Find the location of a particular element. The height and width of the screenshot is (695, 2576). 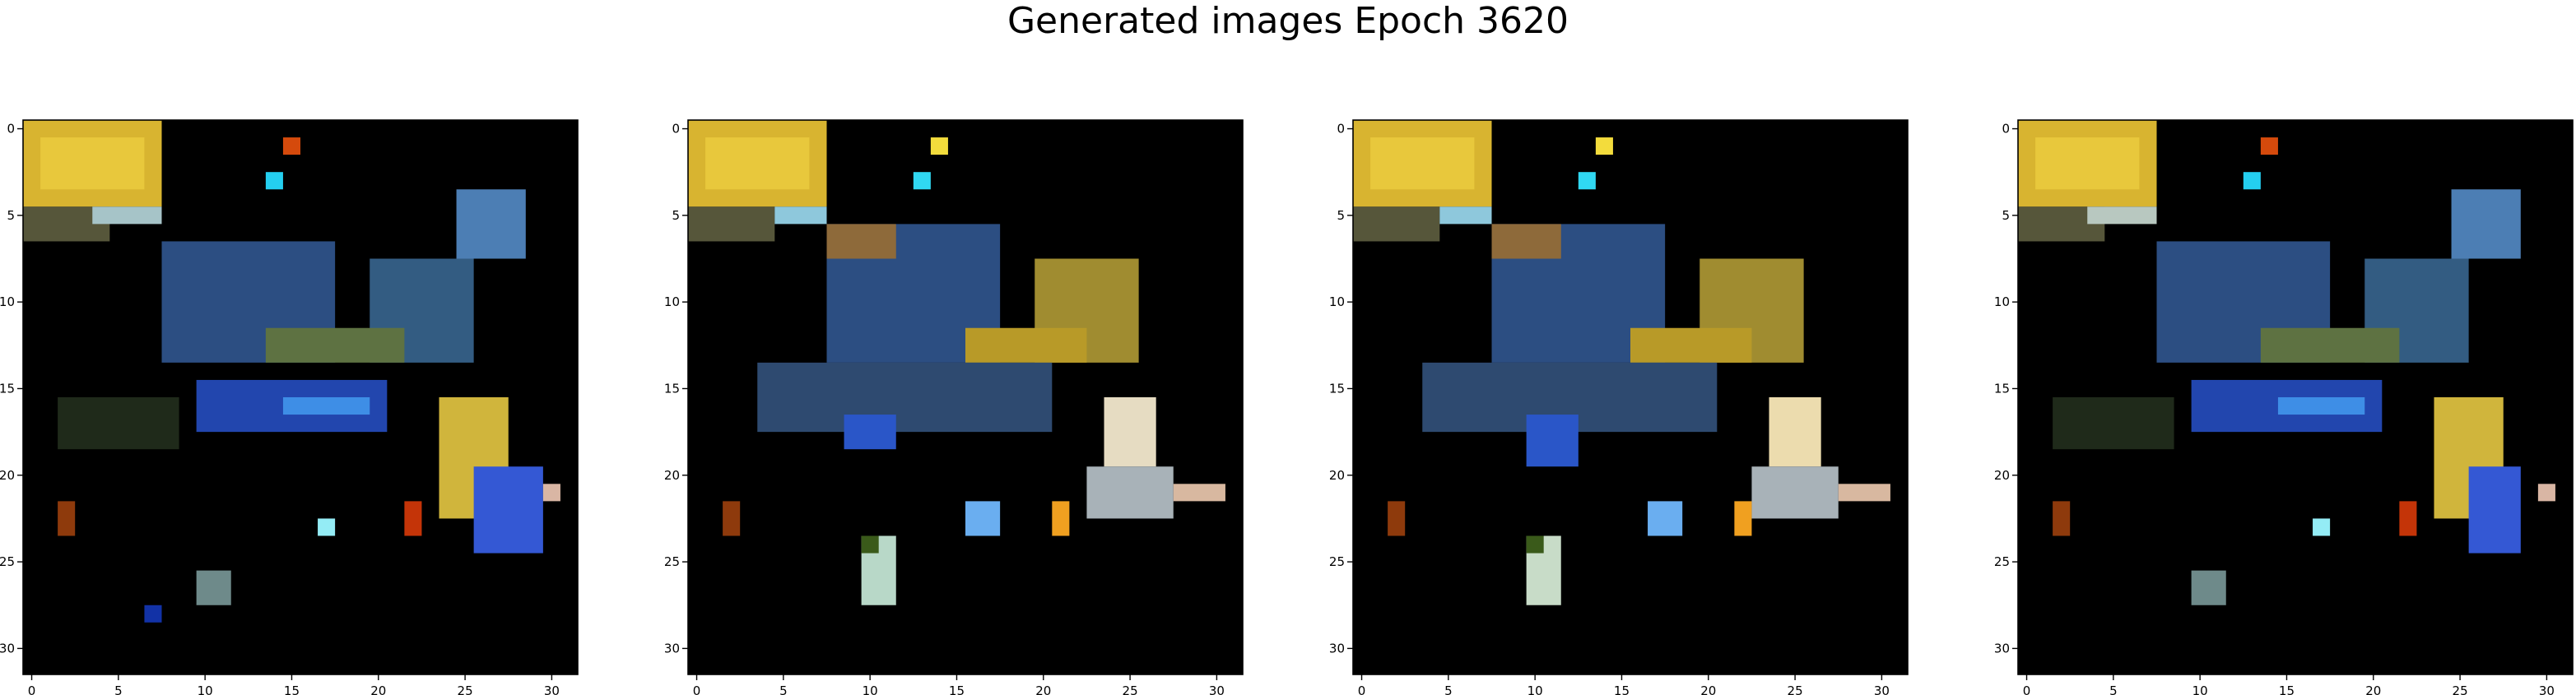

y-tick-label: 20 is located at coordinates (1337, 475).